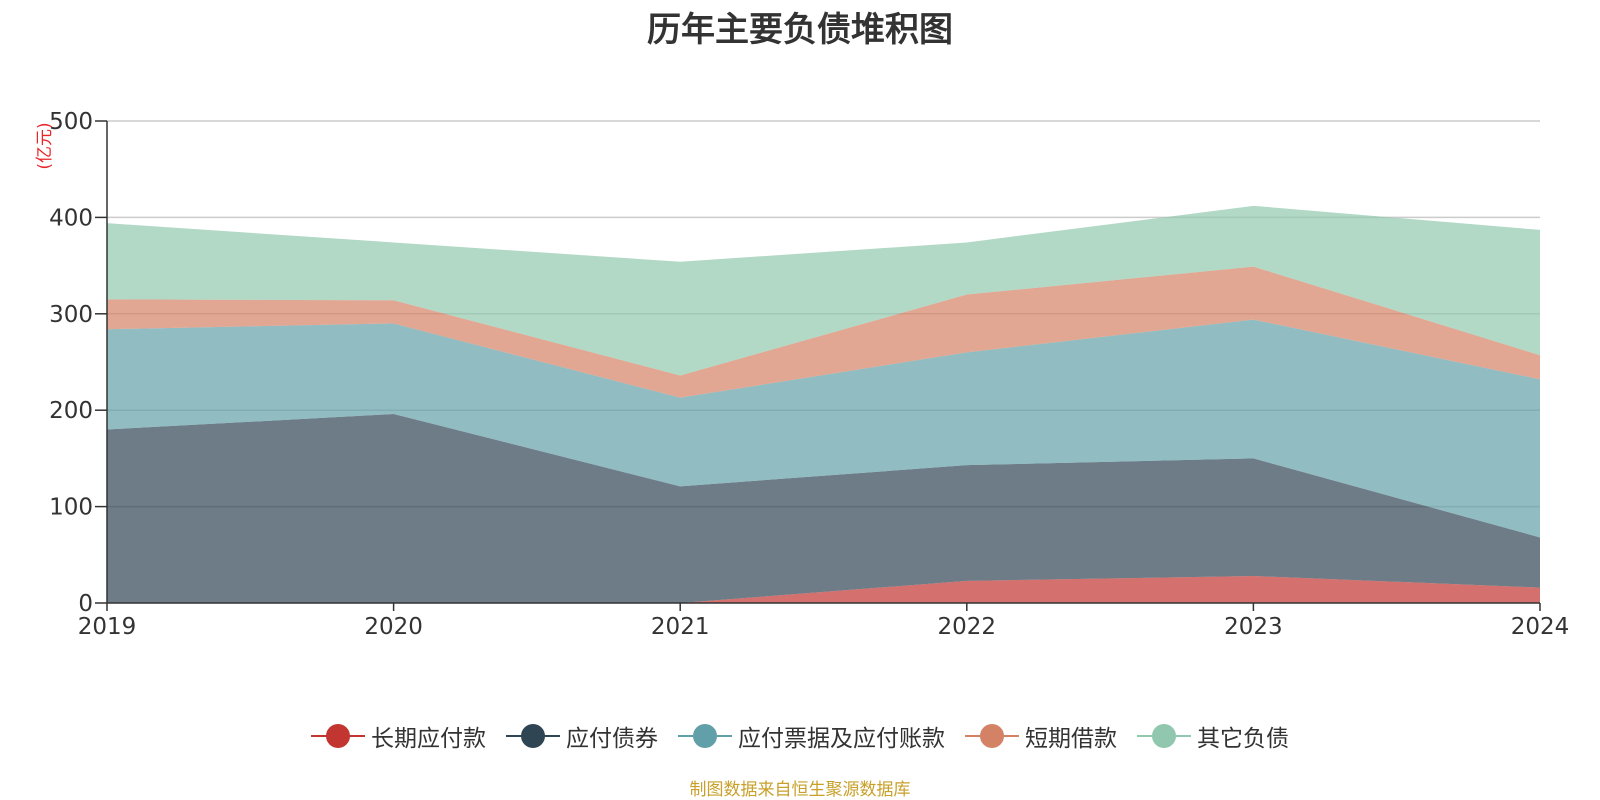  Describe the element at coordinates (71, 508) in the screenshot. I see `y-tick-label: 100` at that location.